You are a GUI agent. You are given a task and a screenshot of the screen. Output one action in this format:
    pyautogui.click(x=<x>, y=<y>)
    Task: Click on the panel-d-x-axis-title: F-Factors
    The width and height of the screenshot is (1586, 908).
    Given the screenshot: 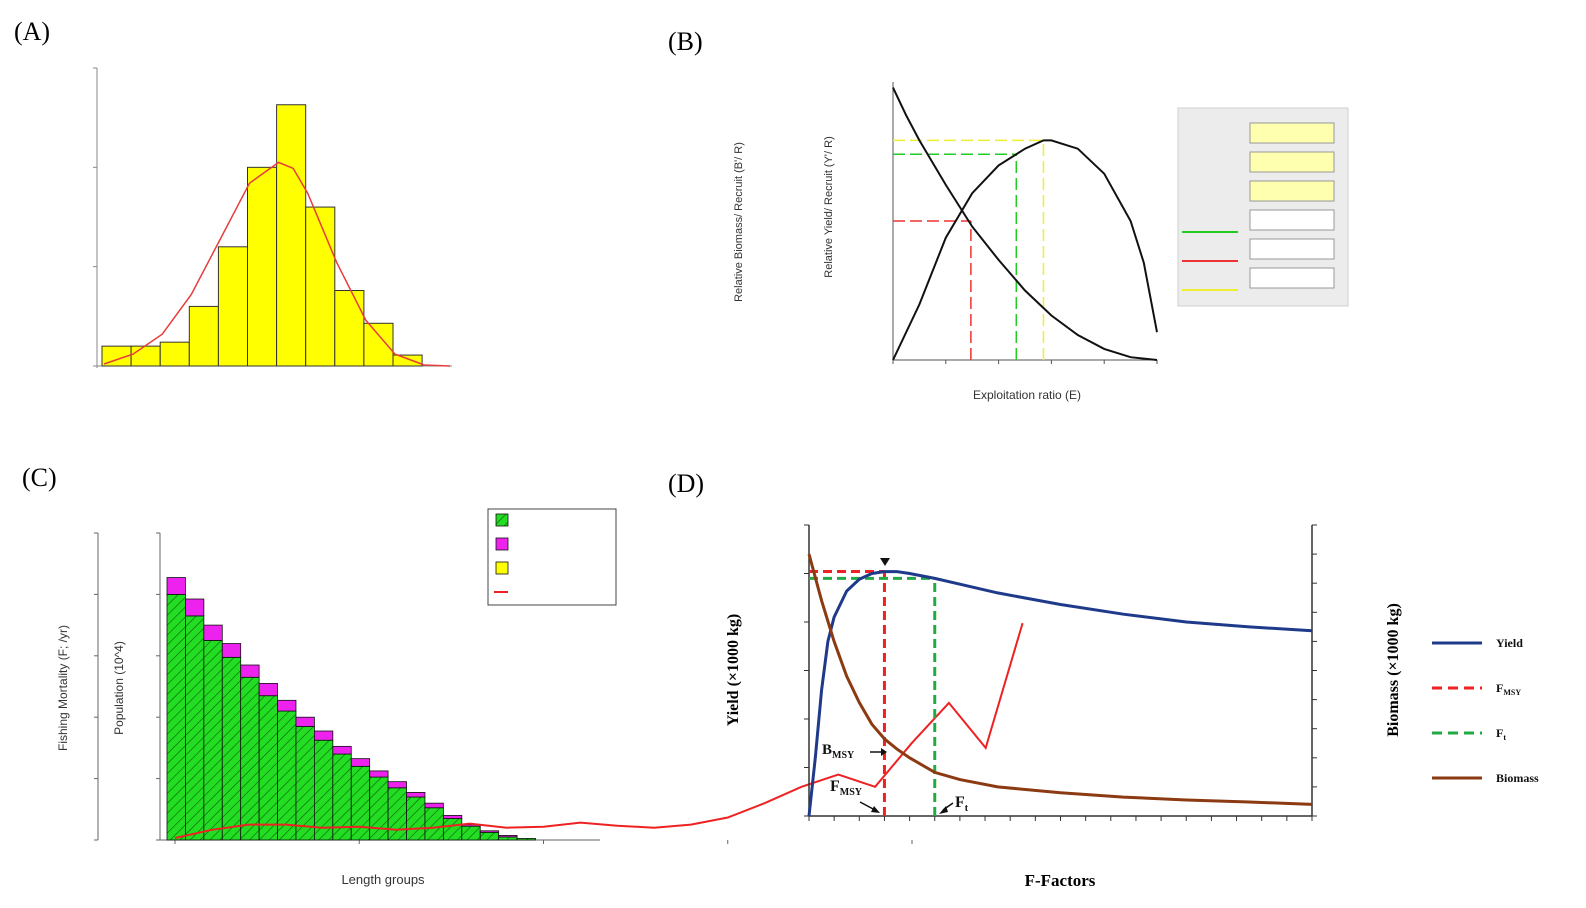 What is the action you would take?
    pyautogui.click(x=1060, y=880)
    